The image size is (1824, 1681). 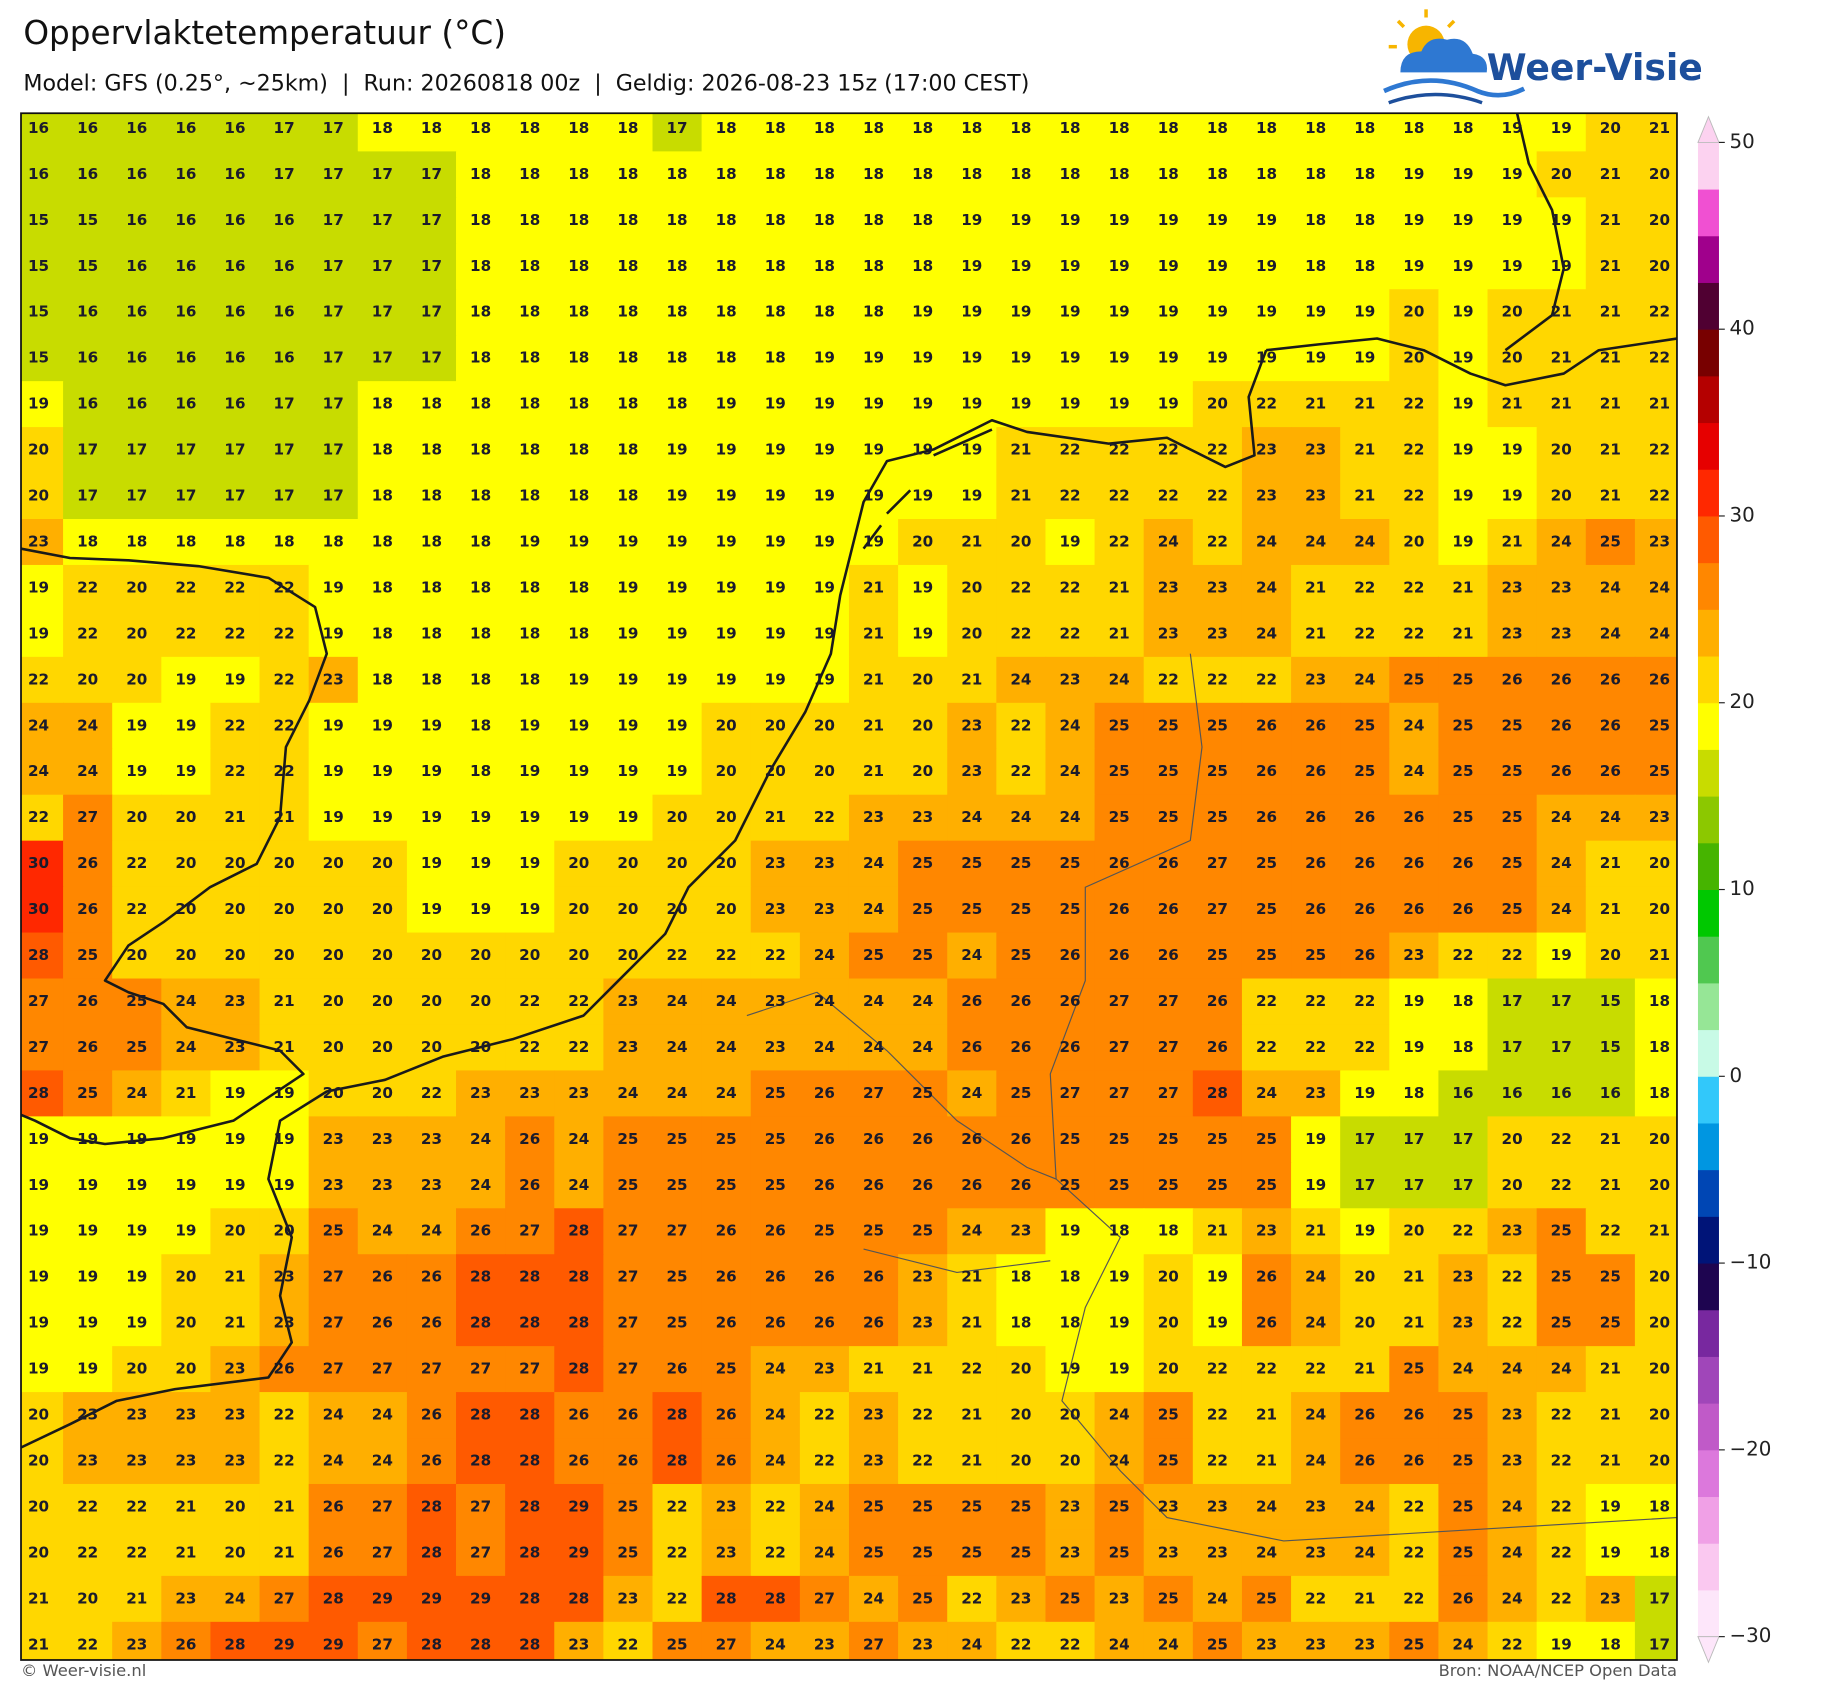 I want to click on temperature-label: 15, so click(x=38, y=220).